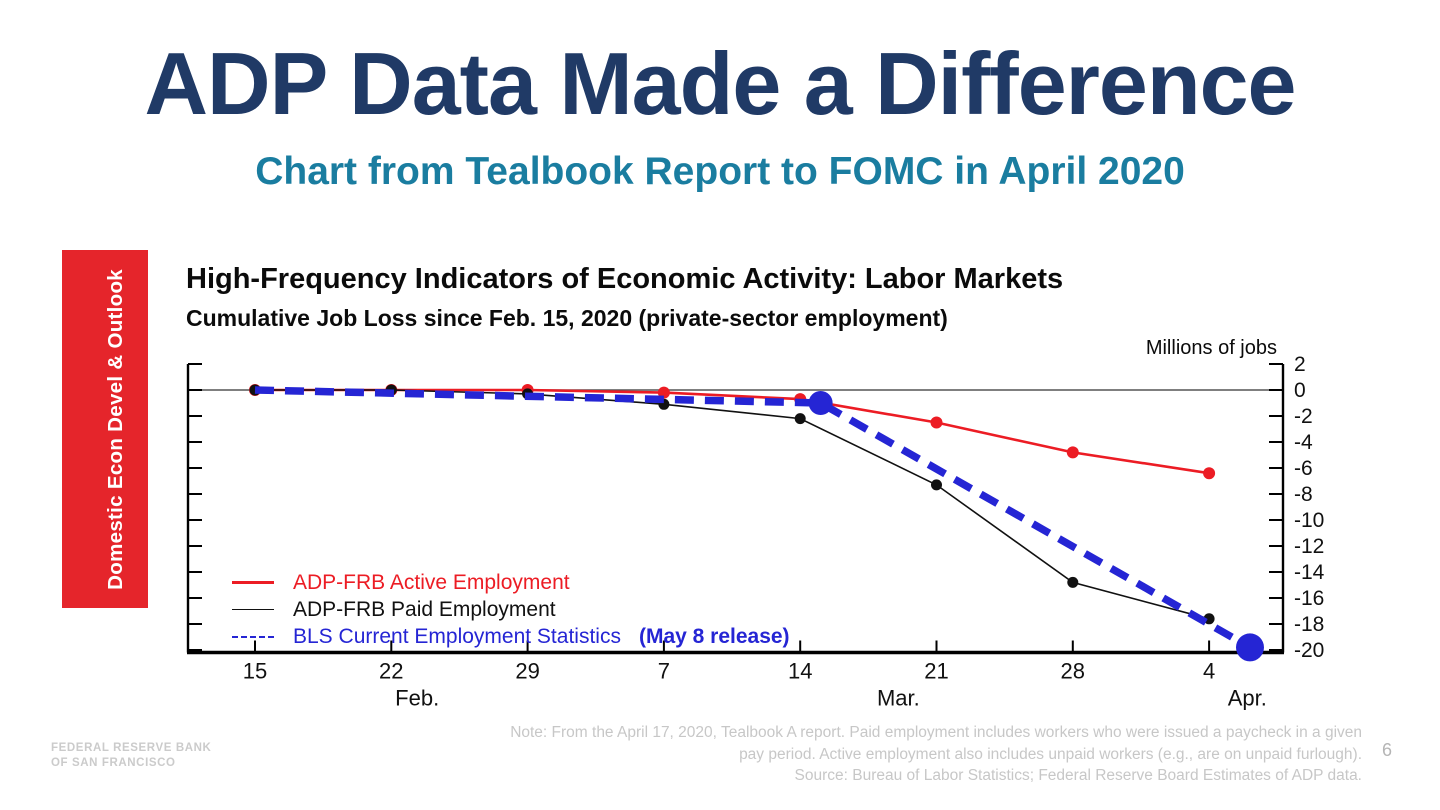 The image size is (1440, 810). What do you see at coordinates (936, 671) in the screenshot?
I see `svg-text: 21` at bounding box center [936, 671].